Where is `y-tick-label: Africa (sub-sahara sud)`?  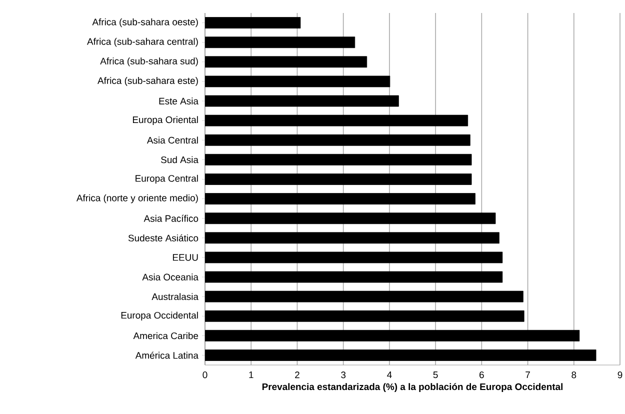 y-tick-label: Africa (sub-sahara sud) is located at coordinates (149, 61).